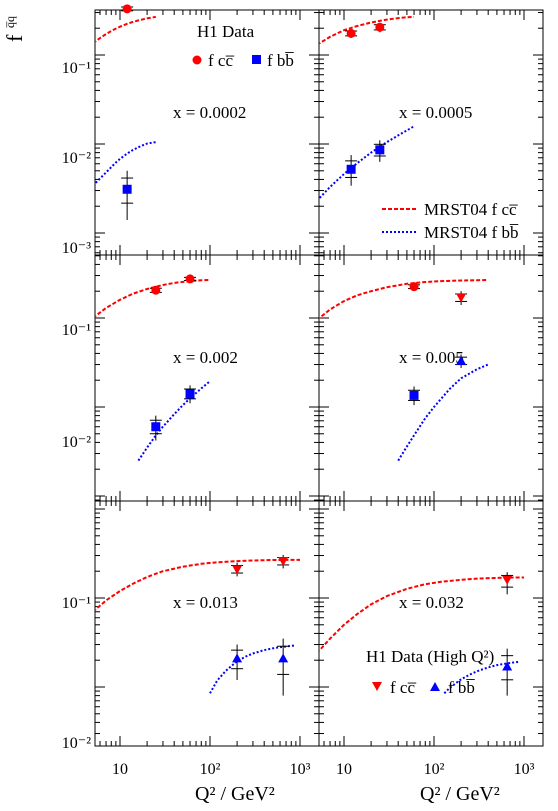 This screenshot has width=558, height=811. What do you see at coordinates (221, 60) in the screenshot?
I see `legend-h1-cc-label: f cc̅` at bounding box center [221, 60].